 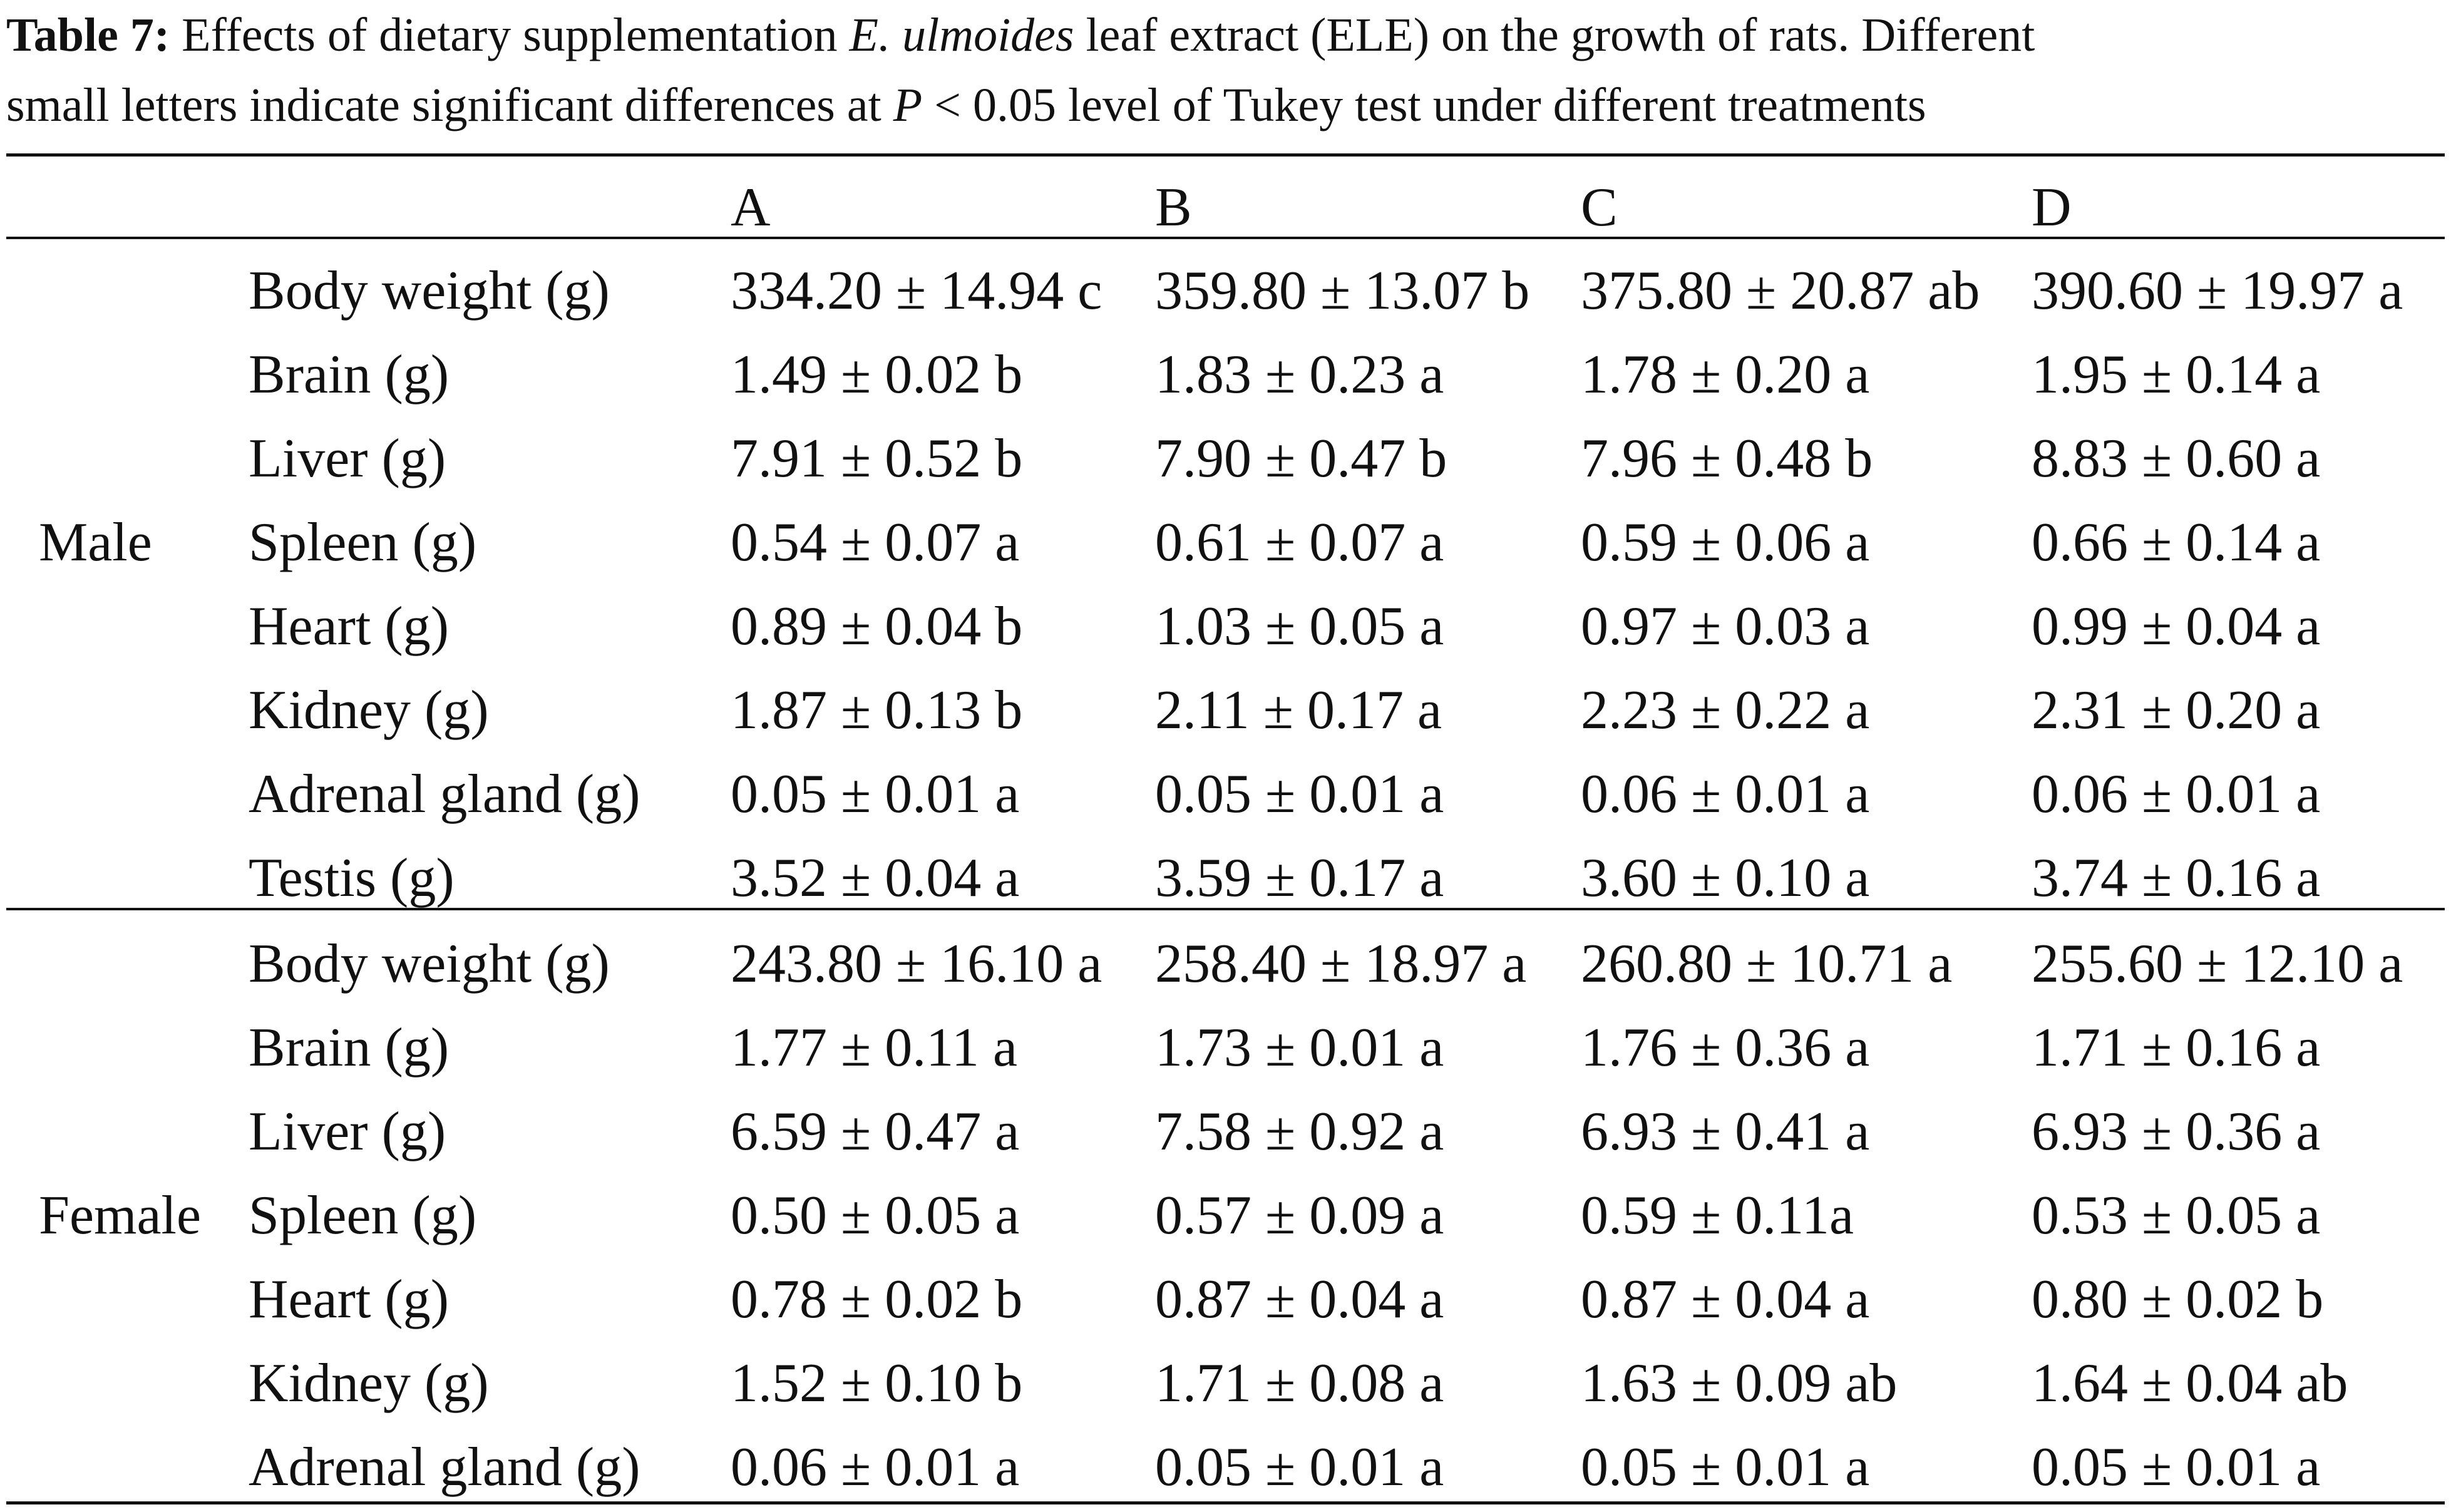 What do you see at coordinates (2176, 878) in the screenshot?
I see `table-cell-value: 3.74 ± 0.16 a` at bounding box center [2176, 878].